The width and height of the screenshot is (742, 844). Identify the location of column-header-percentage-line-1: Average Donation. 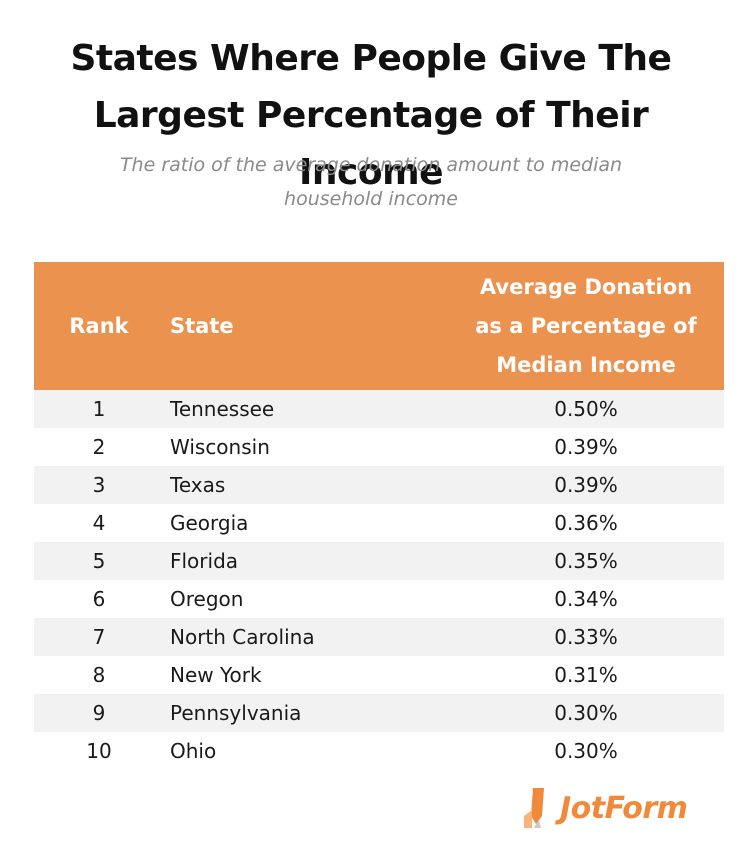
(586, 286).